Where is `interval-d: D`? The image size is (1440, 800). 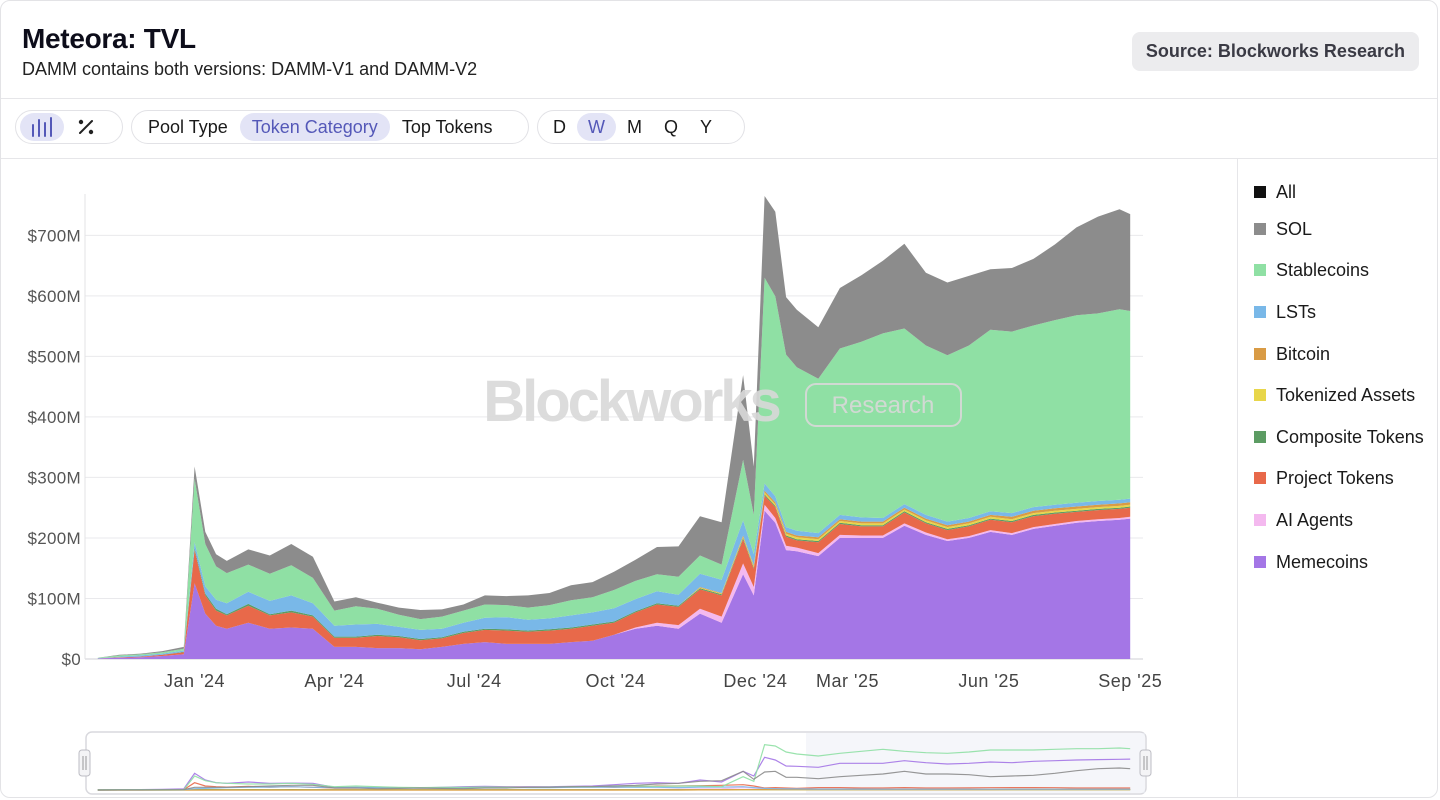
interval-d: D is located at coordinates (559, 127).